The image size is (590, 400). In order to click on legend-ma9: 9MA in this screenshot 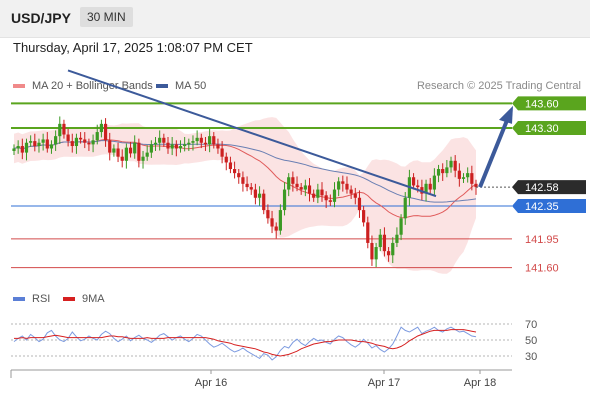, I will do `click(84, 299)`.